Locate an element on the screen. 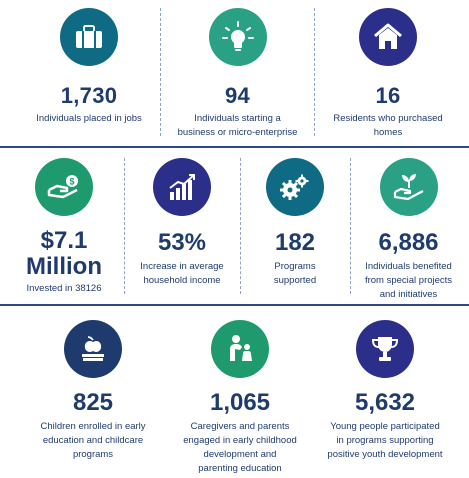 The image size is (469, 478). stat-label: Programs is located at coordinates (295, 266).